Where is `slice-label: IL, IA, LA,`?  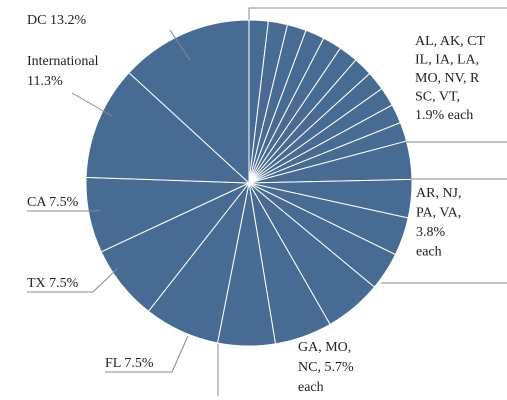 slice-label: IL, IA, LA, is located at coordinates (447, 60).